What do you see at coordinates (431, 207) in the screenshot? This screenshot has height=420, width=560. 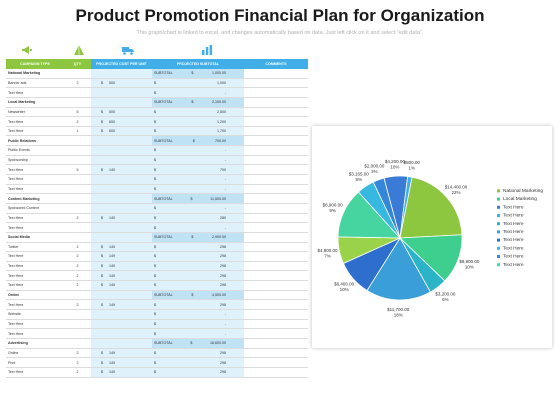 I see `pie-slice` at bounding box center [431, 207].